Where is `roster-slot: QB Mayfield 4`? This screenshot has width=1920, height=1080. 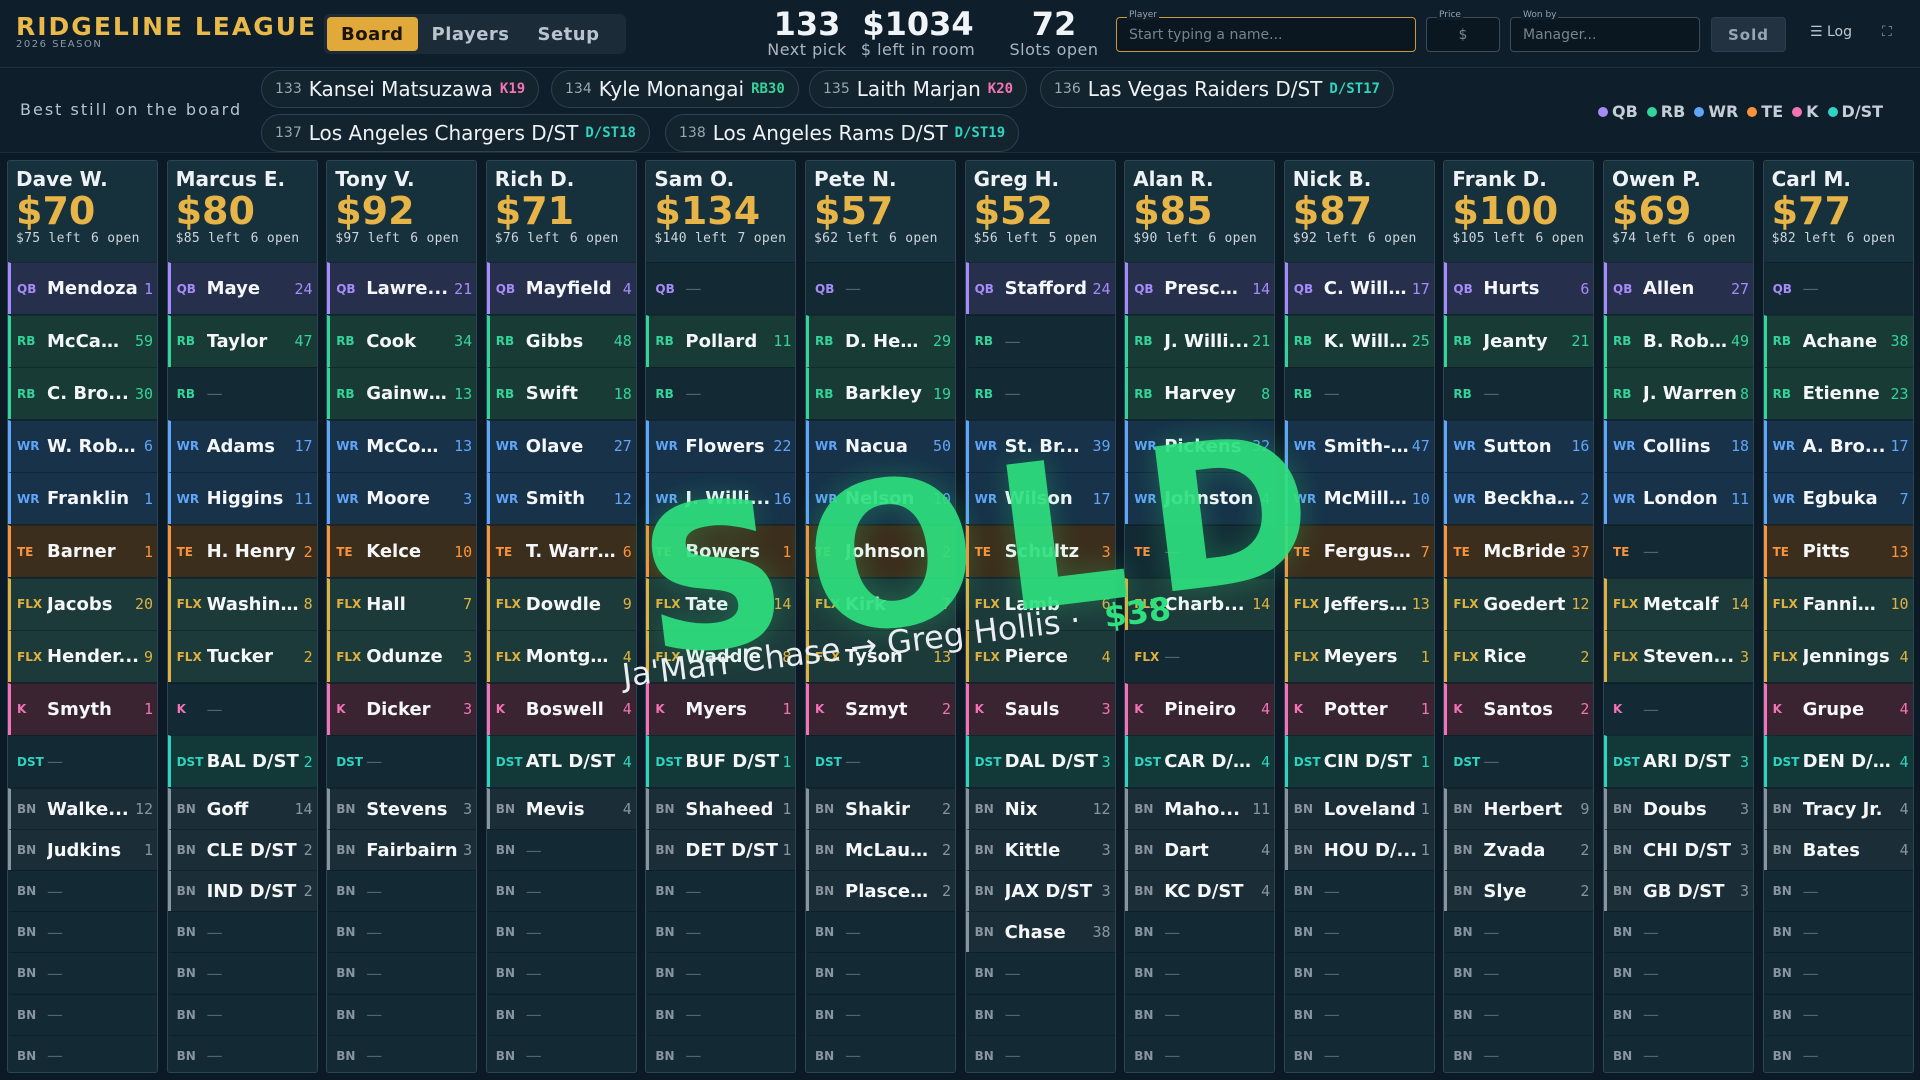 roster-slot: QB Mayfield 4 is located at coordinates (561, 288).